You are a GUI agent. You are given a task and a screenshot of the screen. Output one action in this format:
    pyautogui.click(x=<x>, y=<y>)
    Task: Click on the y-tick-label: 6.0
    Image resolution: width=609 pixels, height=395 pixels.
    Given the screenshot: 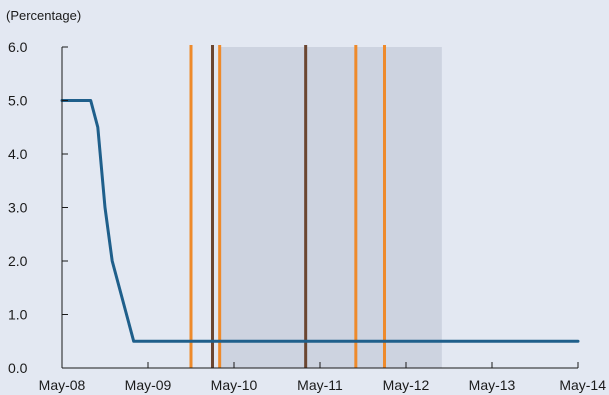 What is the action you would take?
    pyautogui.click(x=18, y=47)
    